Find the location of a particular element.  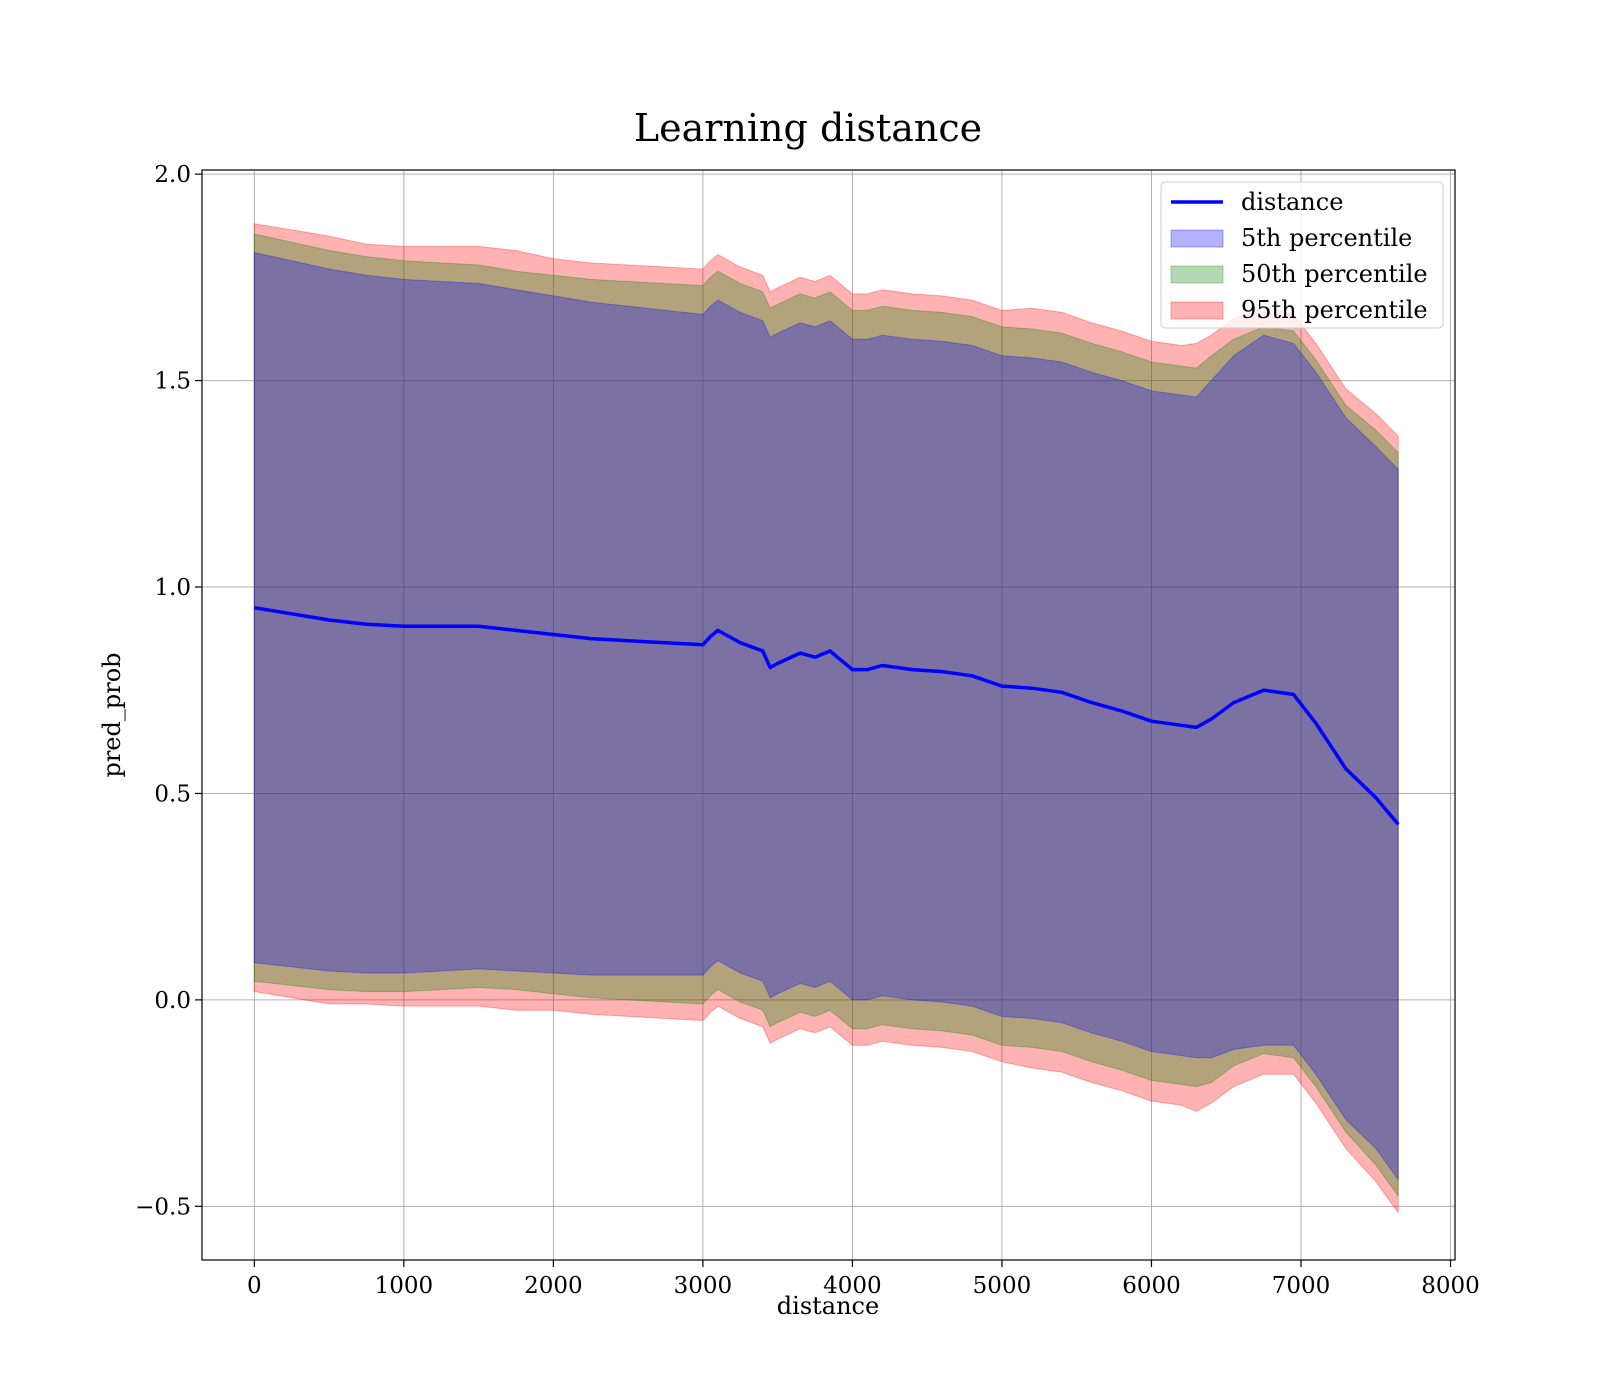

x-axis-ticks: 0 1000 2000 3000 4000 5000 6000 7000 8000 is located at coordinates (863, 1279).